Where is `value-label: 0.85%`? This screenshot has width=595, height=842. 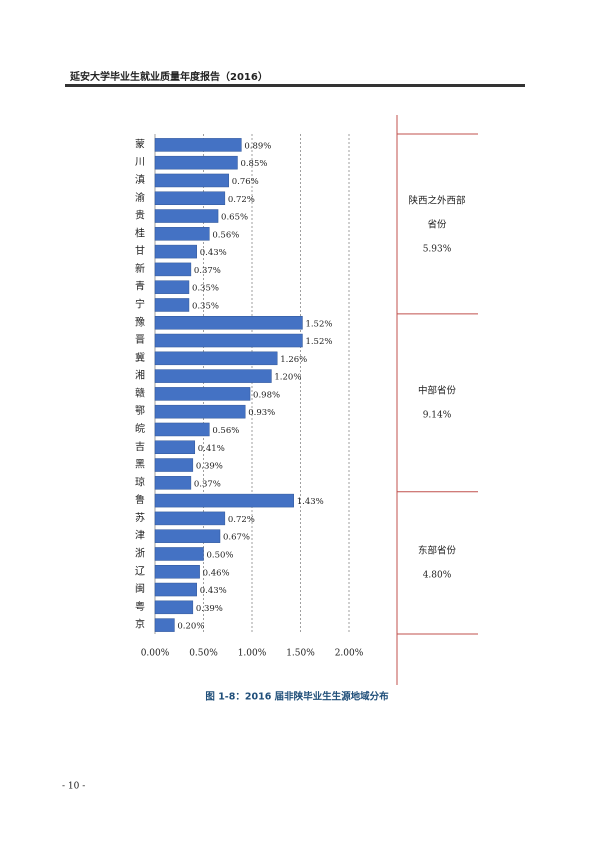
value-label: 0.85% is located at coordinates (253, 164).